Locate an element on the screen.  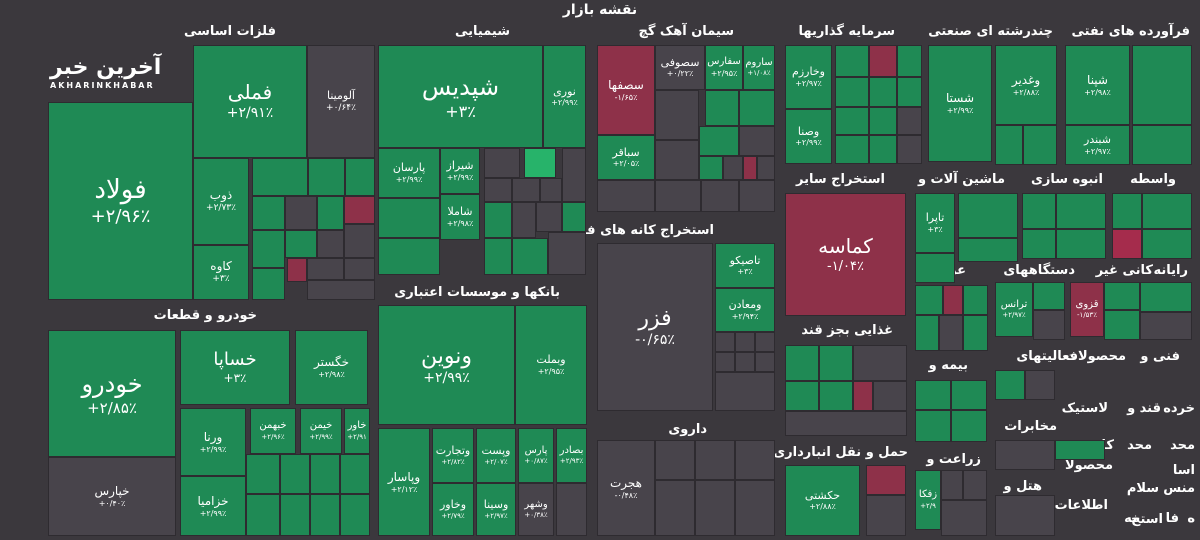
stock-tile: فملی +۲/۹۱٪ is located at coordinates (250, 101).